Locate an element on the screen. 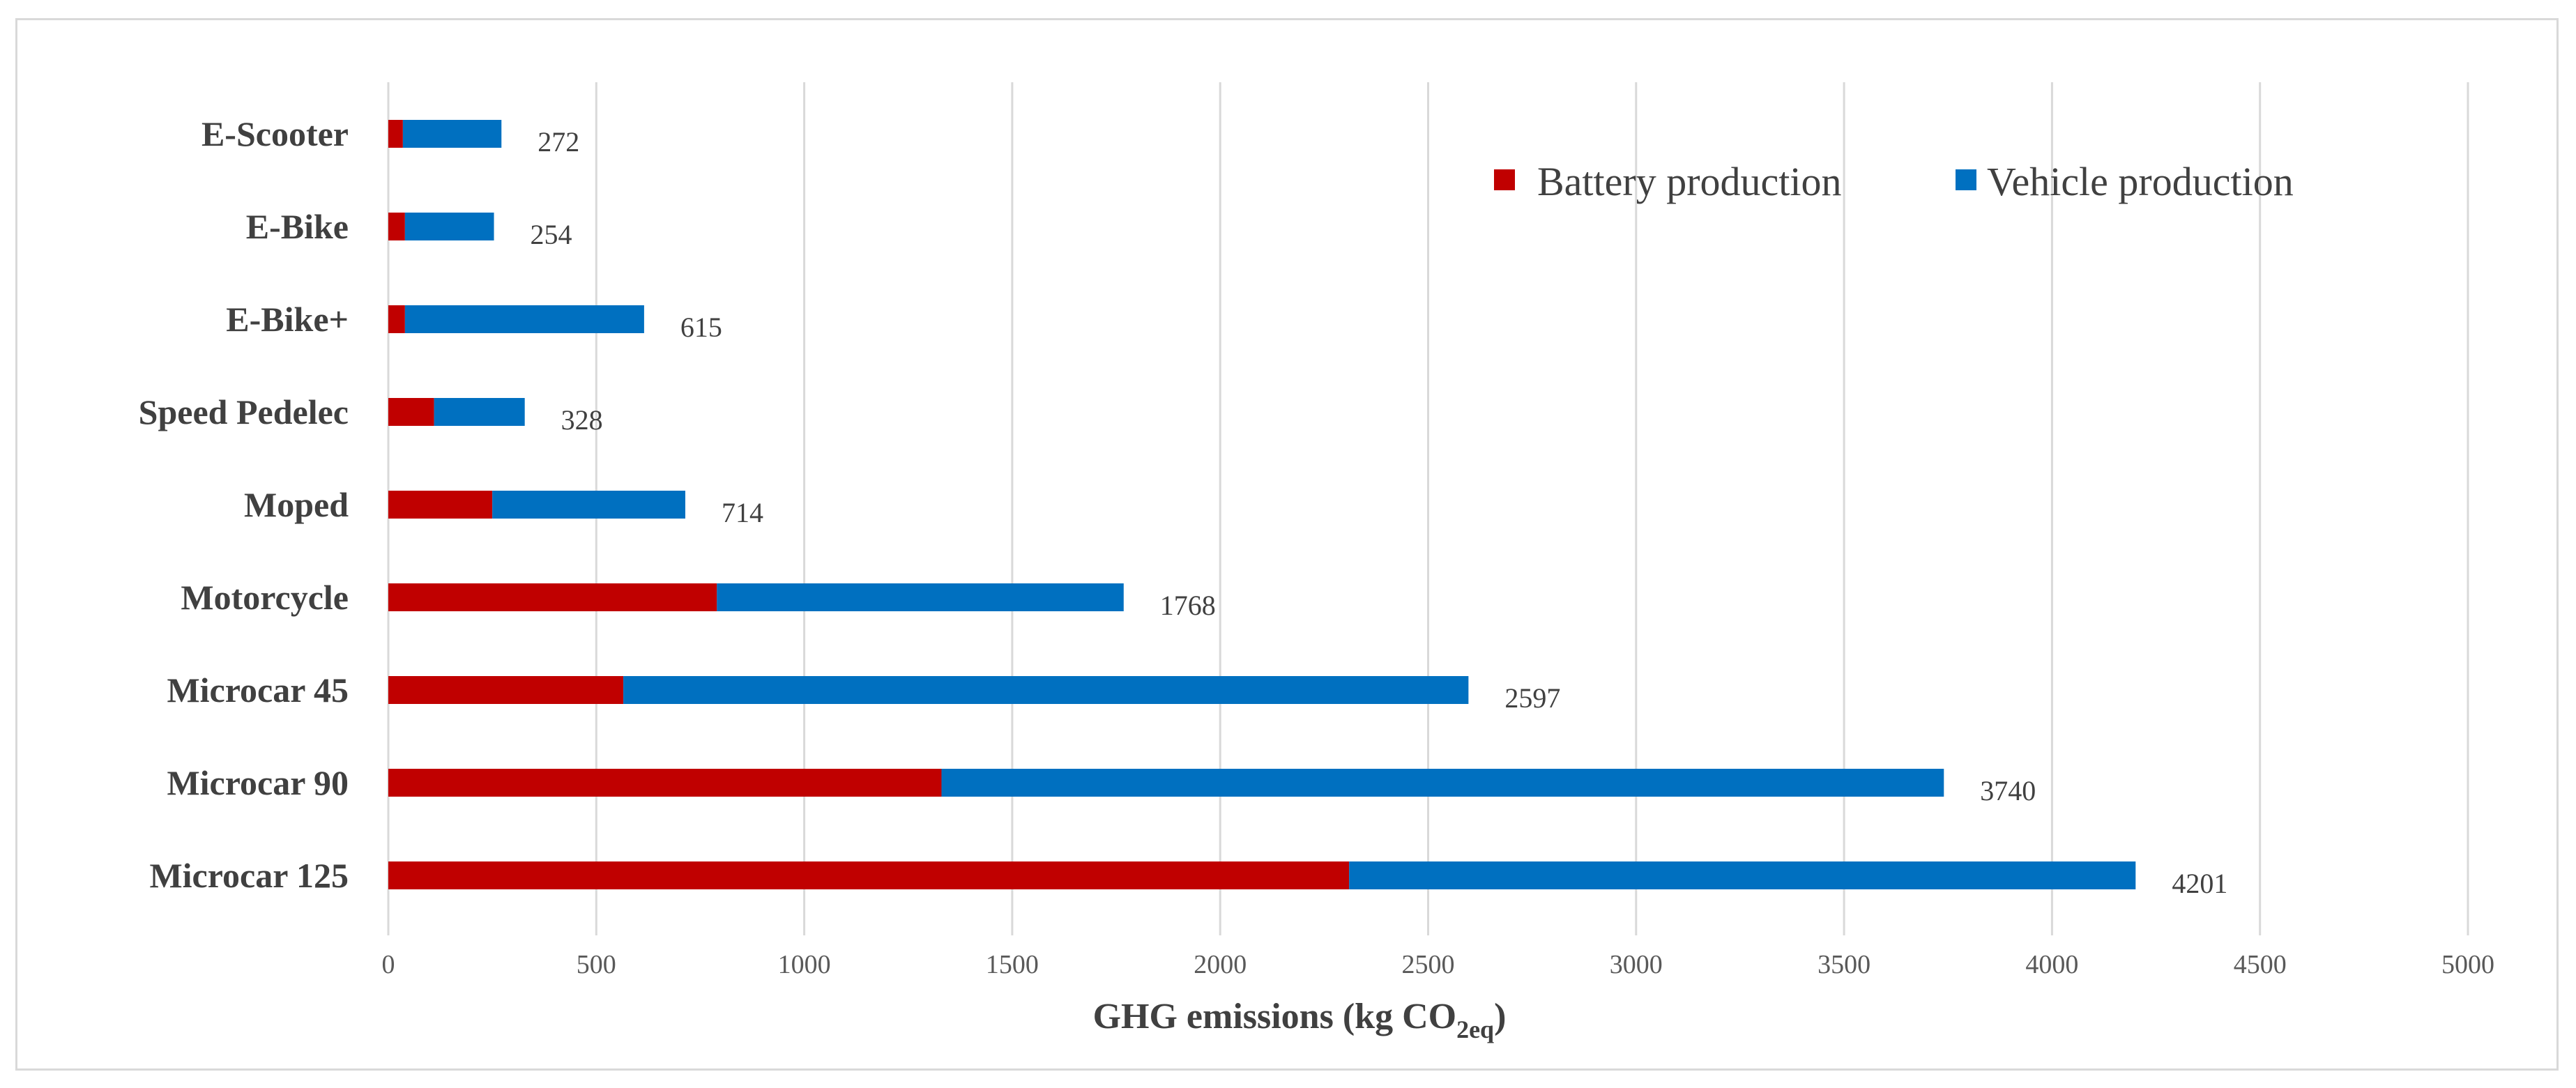 This screenshot has height=1088, width=2576. bar-e-scooter-battery-production is located at coordinates (395, 134).